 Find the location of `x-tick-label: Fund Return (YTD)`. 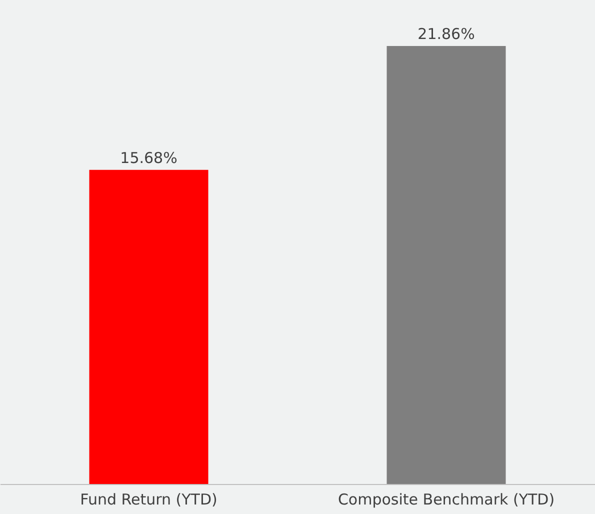

x-tick-label: Fund Return (YTD) is located at coordinates (149, 499).